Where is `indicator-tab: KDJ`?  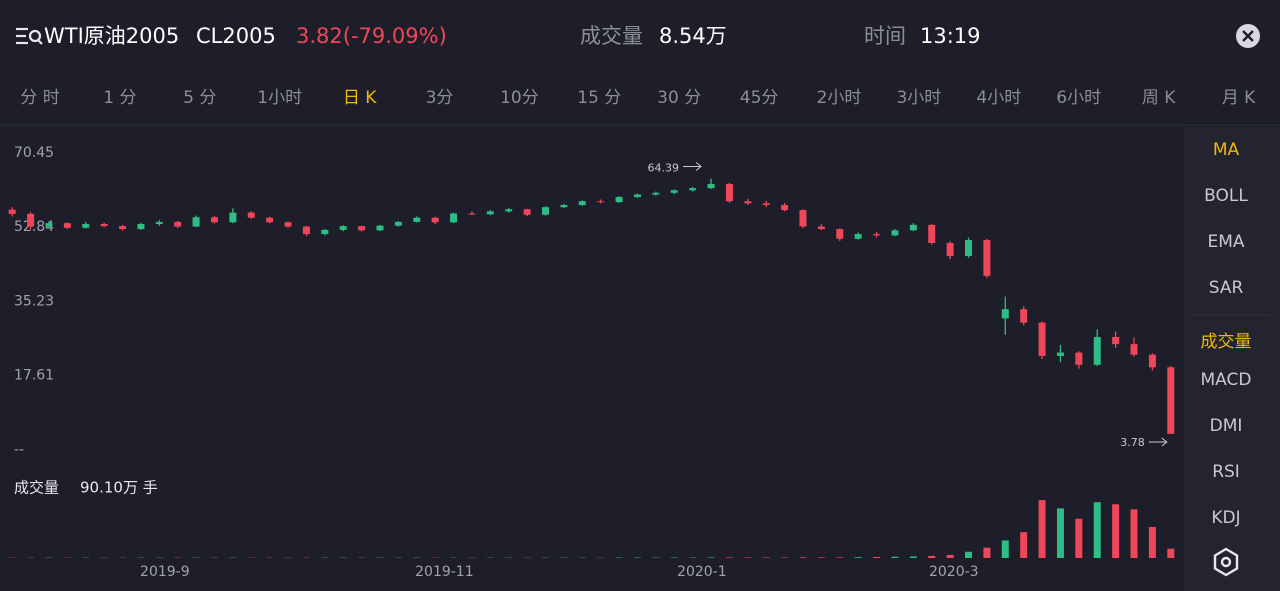
indicator-tab: KDJ is located at coordinates (1225, 518).